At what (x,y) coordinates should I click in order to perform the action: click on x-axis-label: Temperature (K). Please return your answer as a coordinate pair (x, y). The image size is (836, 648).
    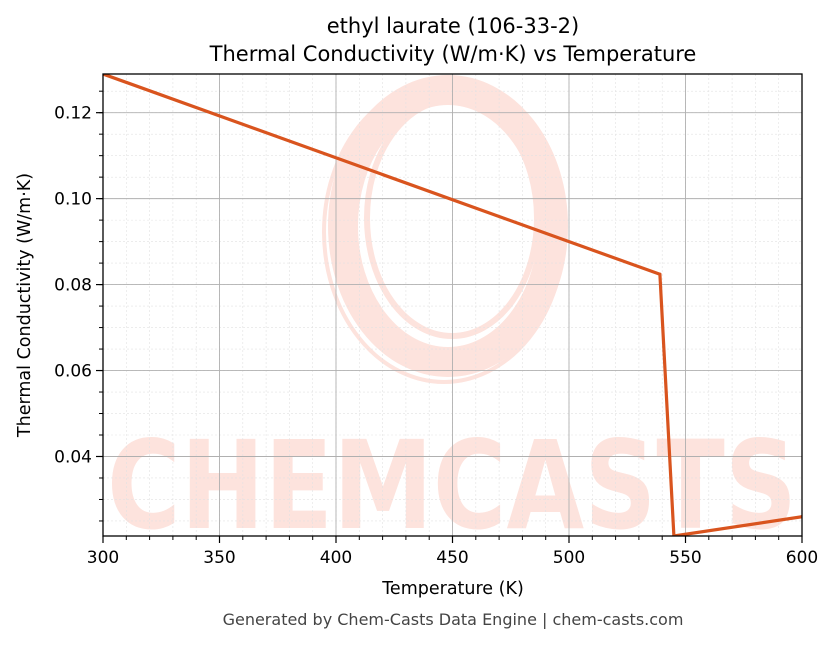
    Looking at the image, I should click on (452, 589).